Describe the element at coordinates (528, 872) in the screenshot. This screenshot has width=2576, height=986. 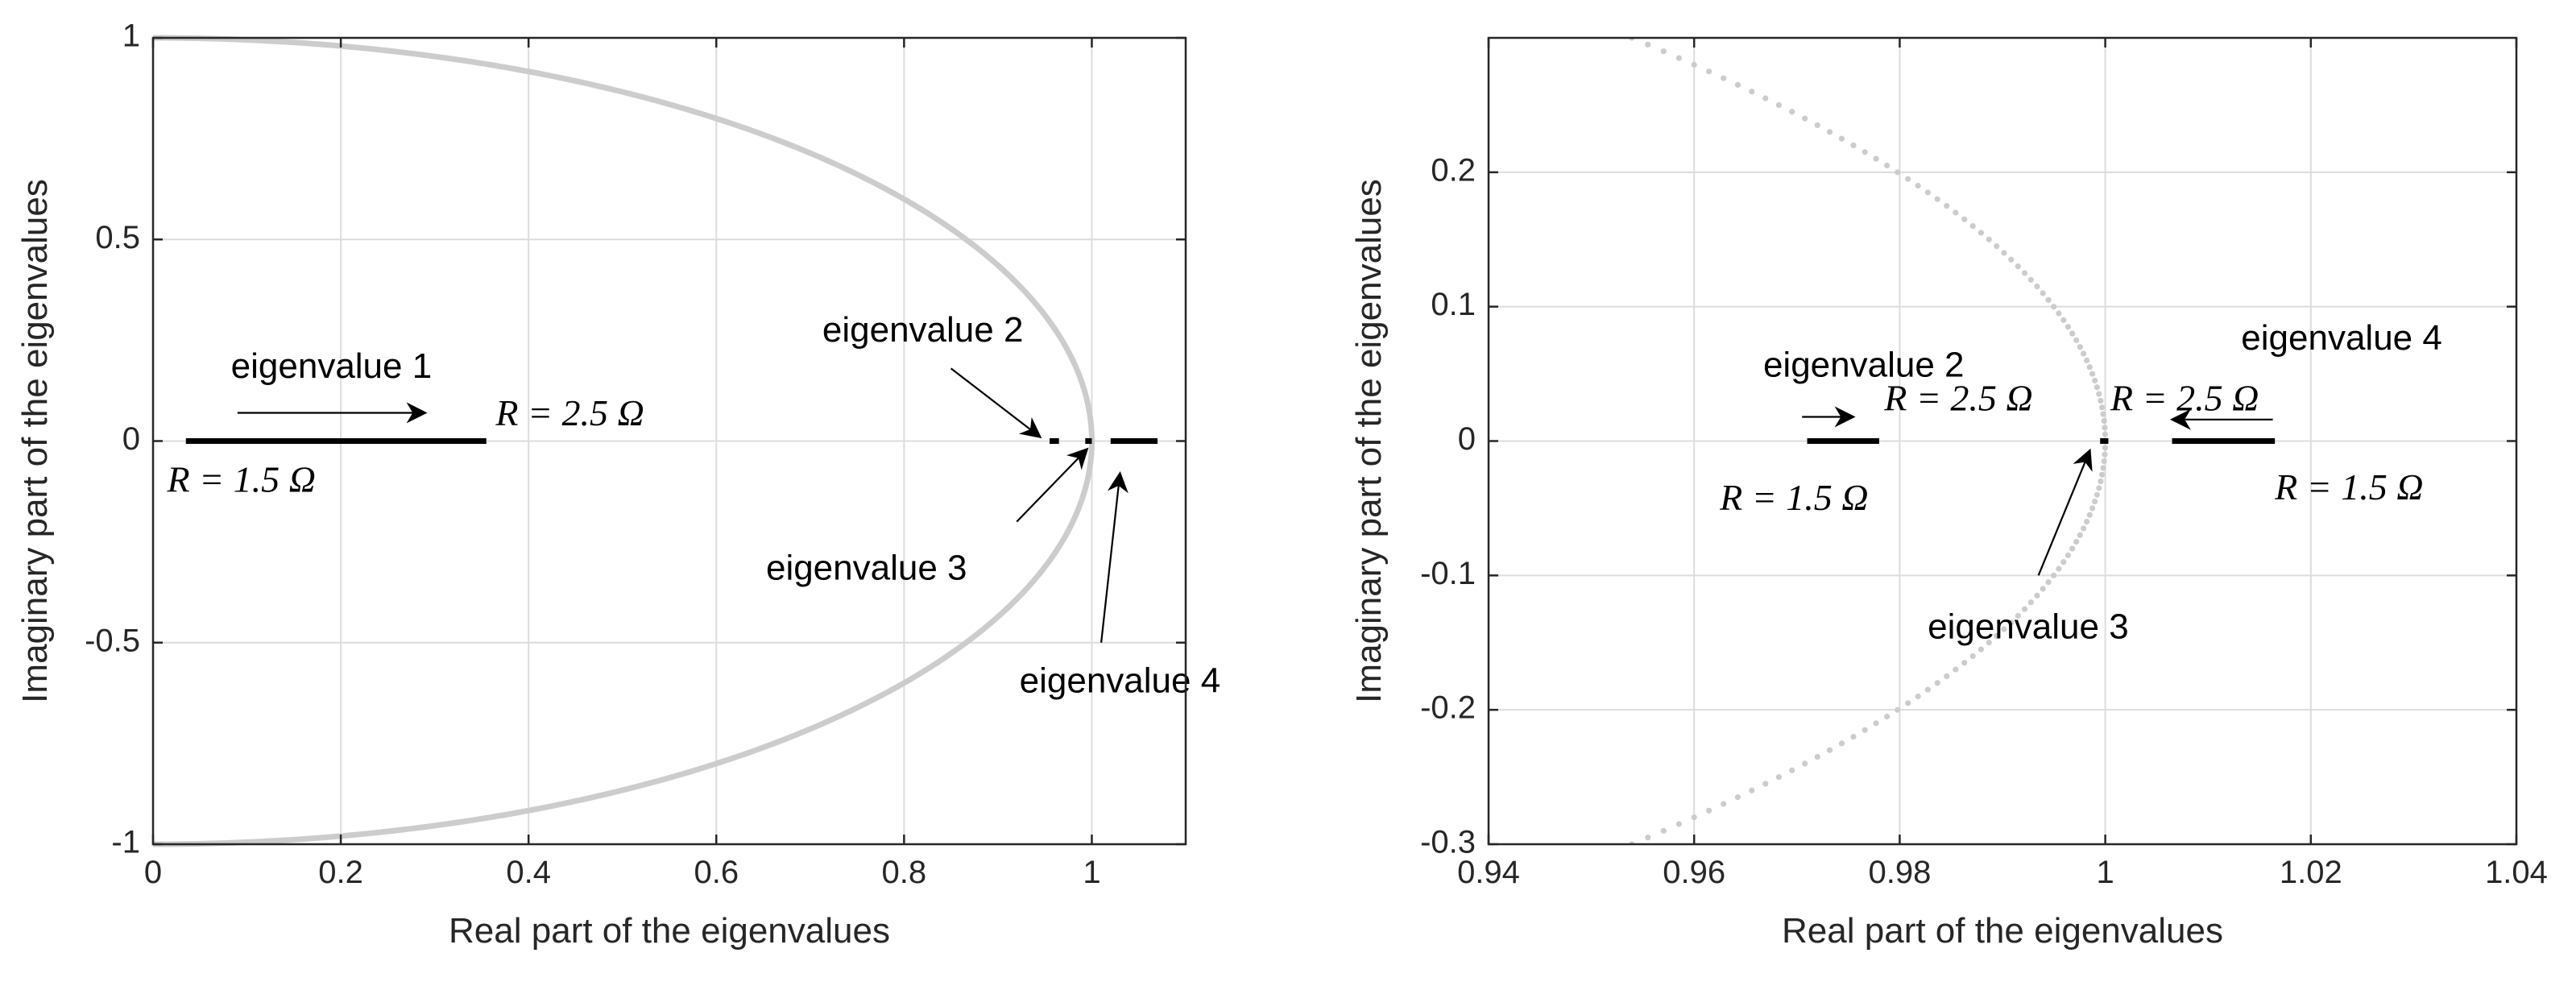
I see `x-tick-label: 0.4` at that location.